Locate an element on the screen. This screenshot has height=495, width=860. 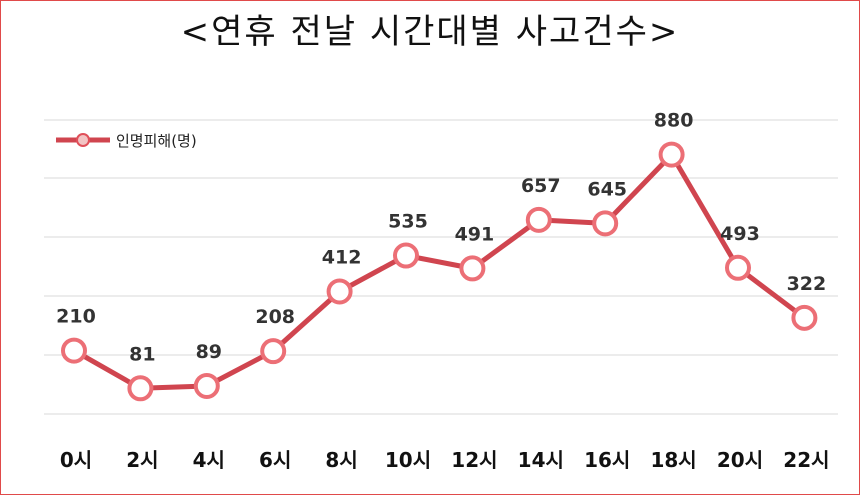
legend: 인명피해(명) is located at coordinates (126, 141).